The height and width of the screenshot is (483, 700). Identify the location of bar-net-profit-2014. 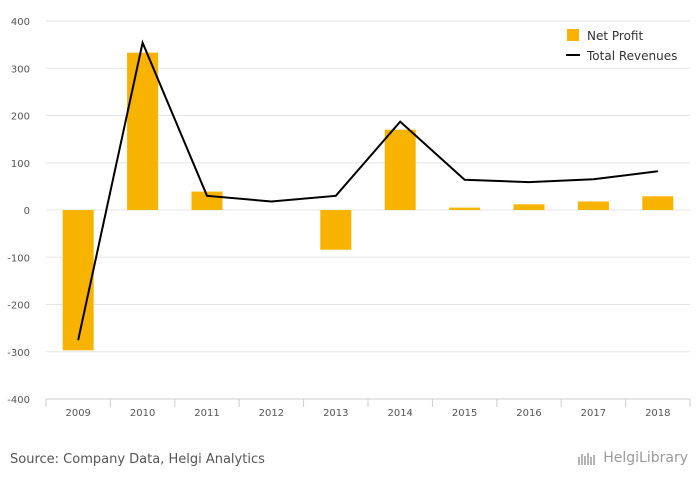
(400, 169).